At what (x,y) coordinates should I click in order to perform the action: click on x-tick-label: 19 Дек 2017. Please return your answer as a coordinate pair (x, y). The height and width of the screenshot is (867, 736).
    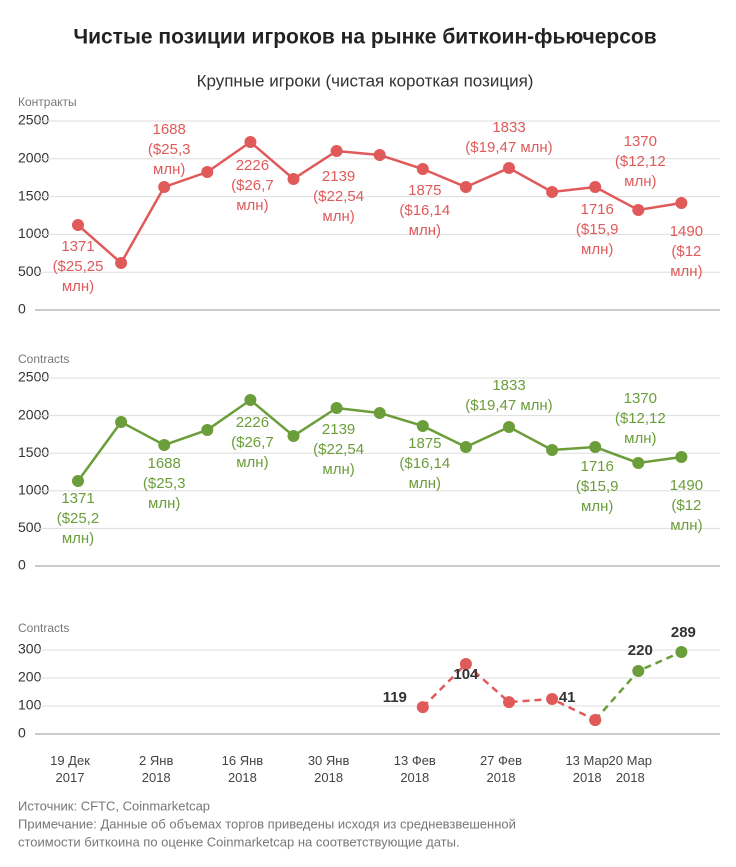
    Looking at the image, I should click on (70, 769).